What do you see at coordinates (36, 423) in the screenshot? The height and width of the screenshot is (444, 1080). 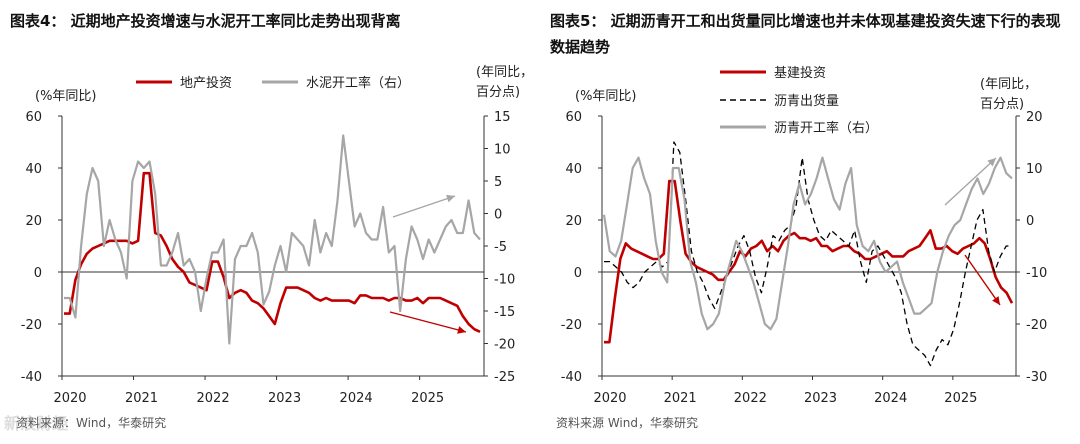 I see `watermark: 新浪财经` at bounding box center [36, 423].